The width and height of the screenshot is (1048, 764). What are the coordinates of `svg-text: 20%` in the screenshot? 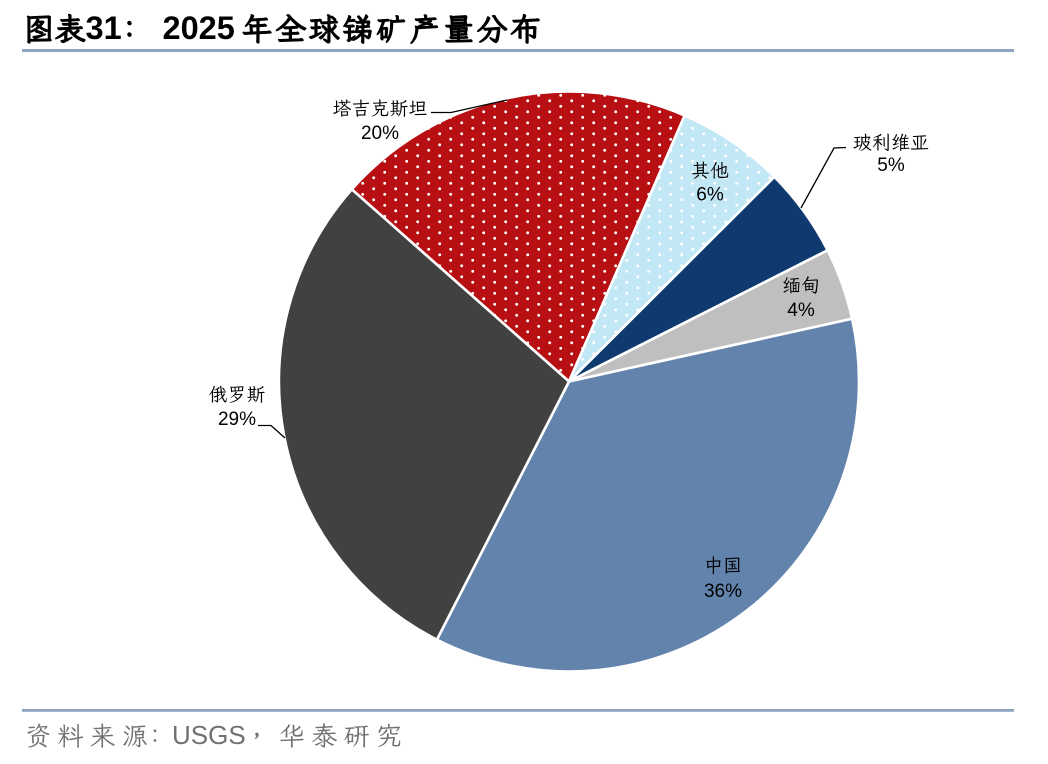 It's located at (380, 133).